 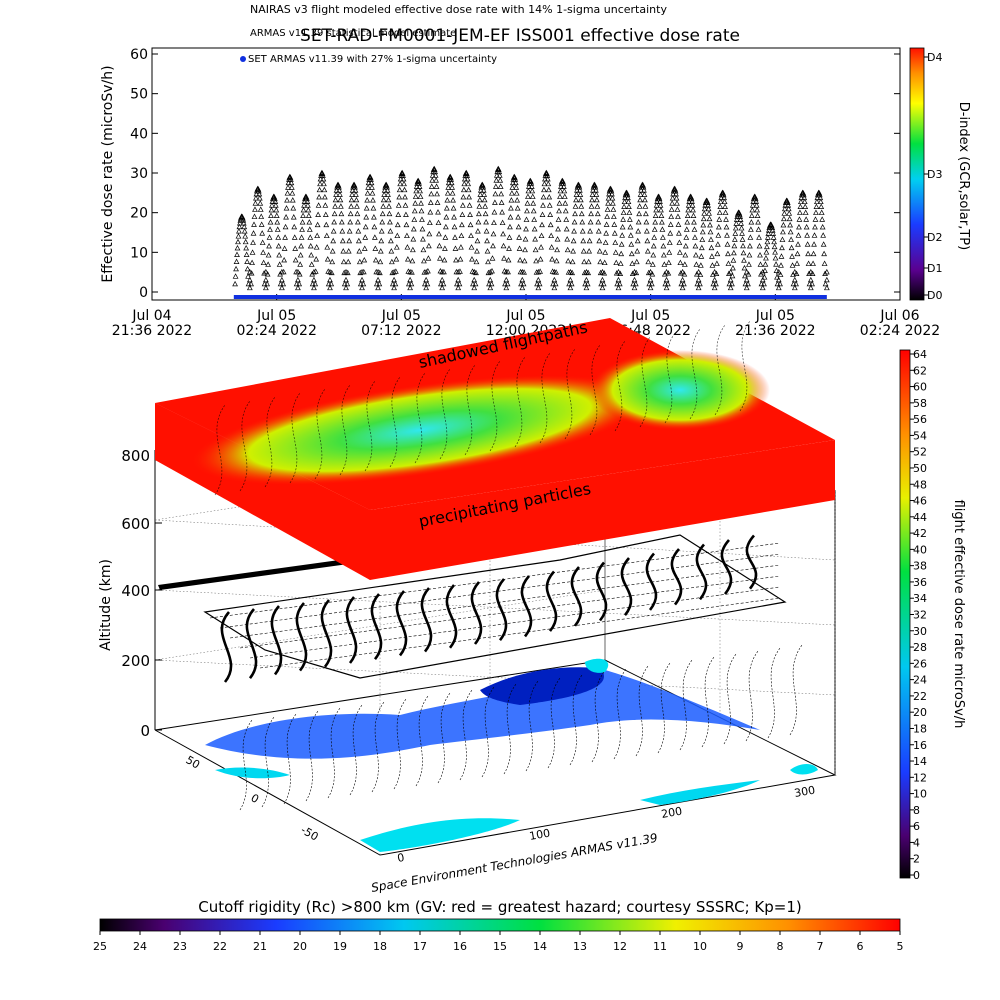 What do you see at coordinates (920, 566) in the screenshot?
I see `dose-rate-tick-label: 38` at bounding box center [920, 566].